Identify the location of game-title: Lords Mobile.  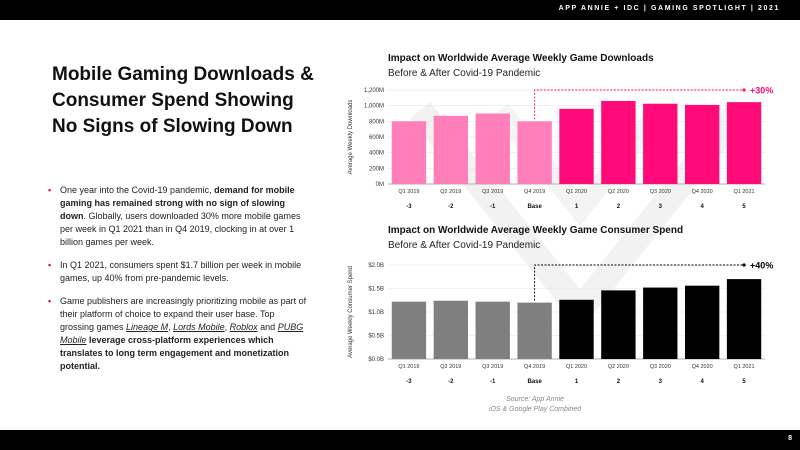
(199, 327).